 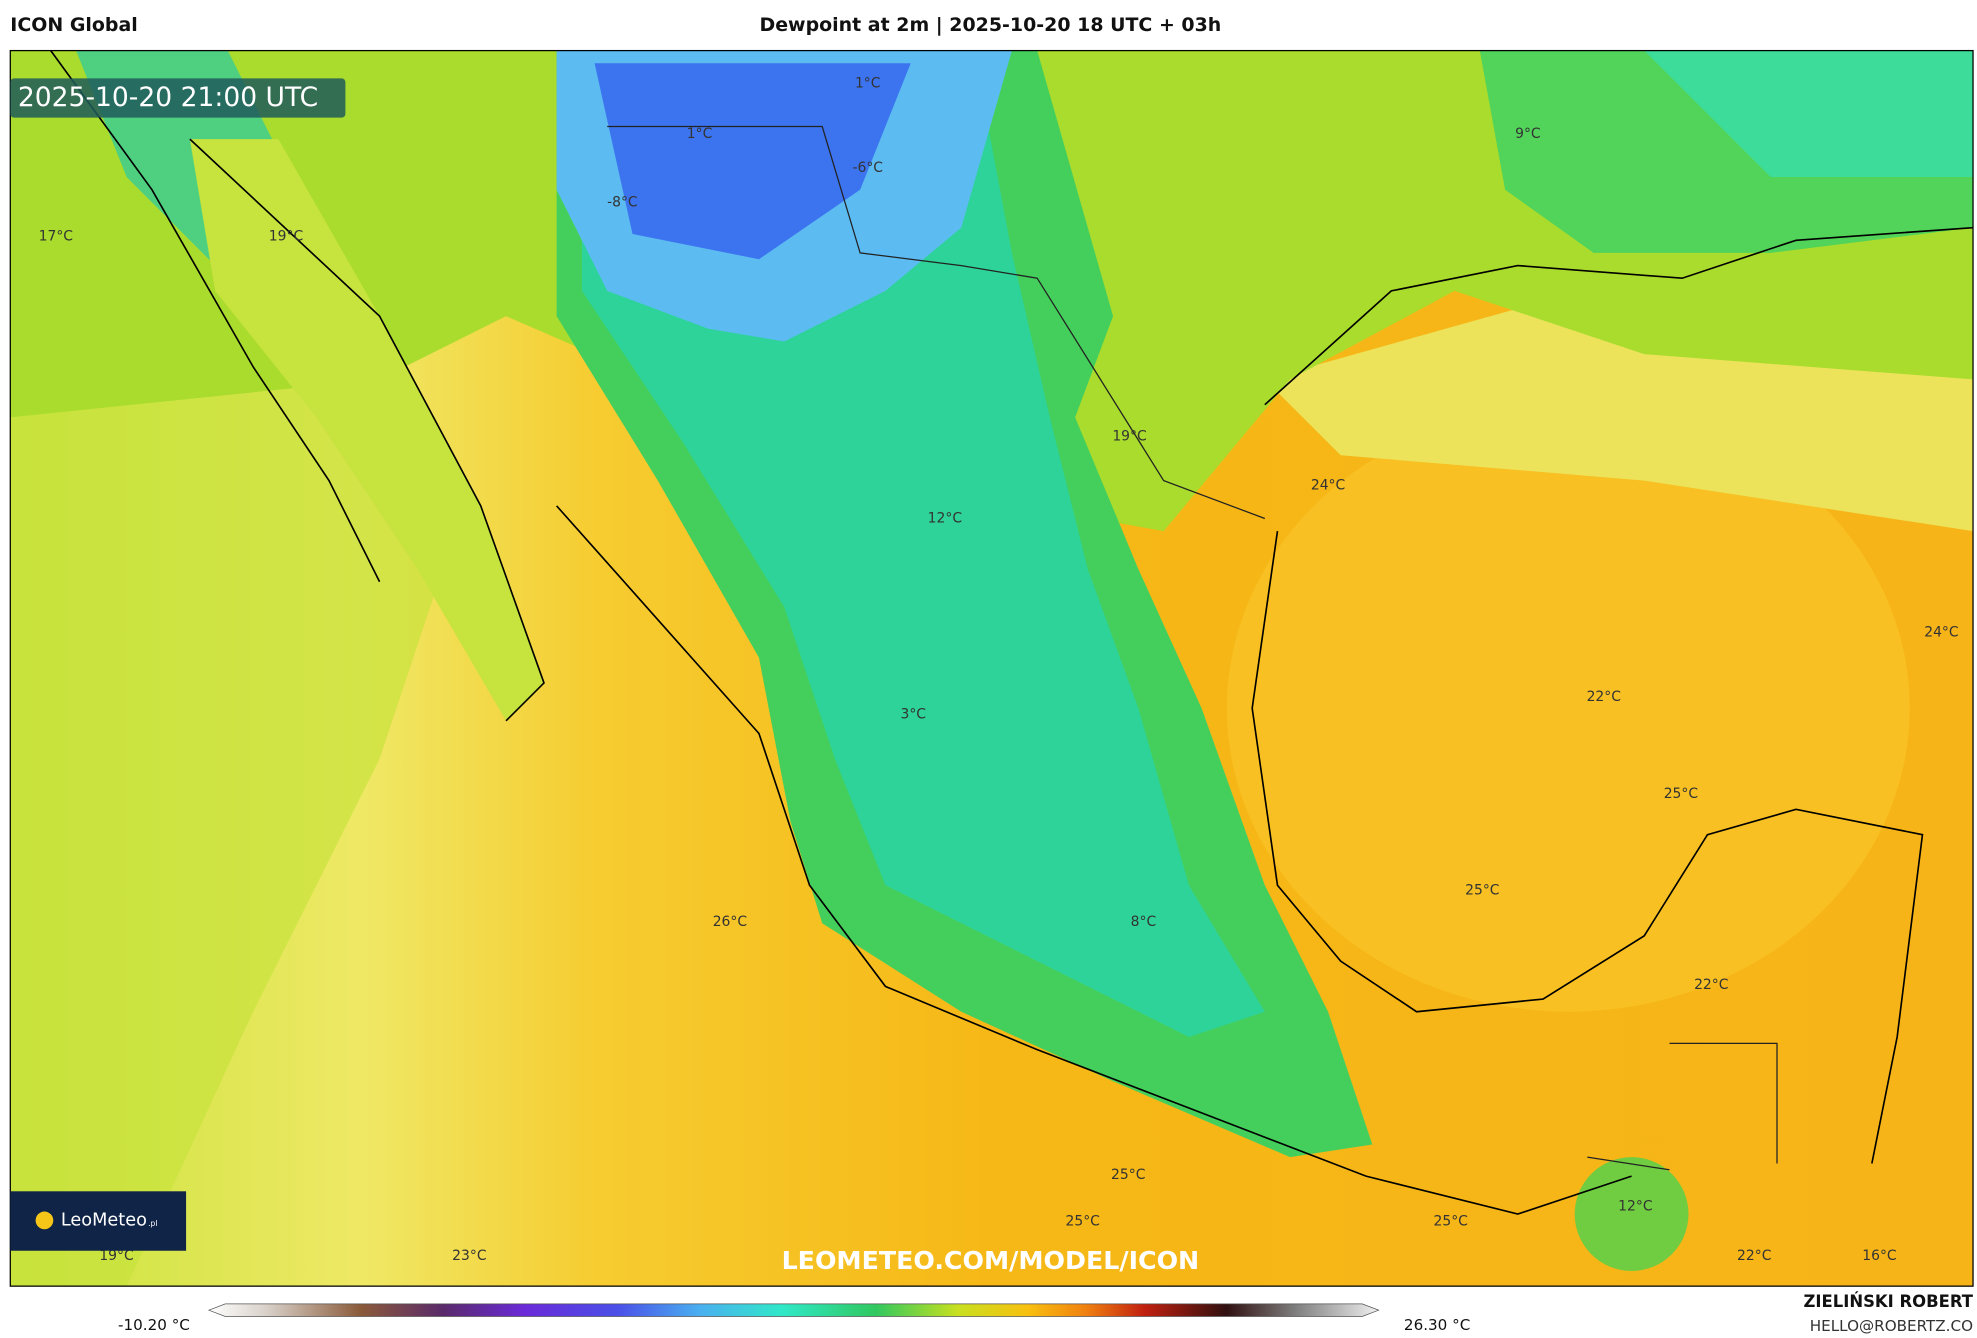 I want to click on watermark: LEOMETEO.COM/MODEL/ICON, so click(x=991, y=1260).